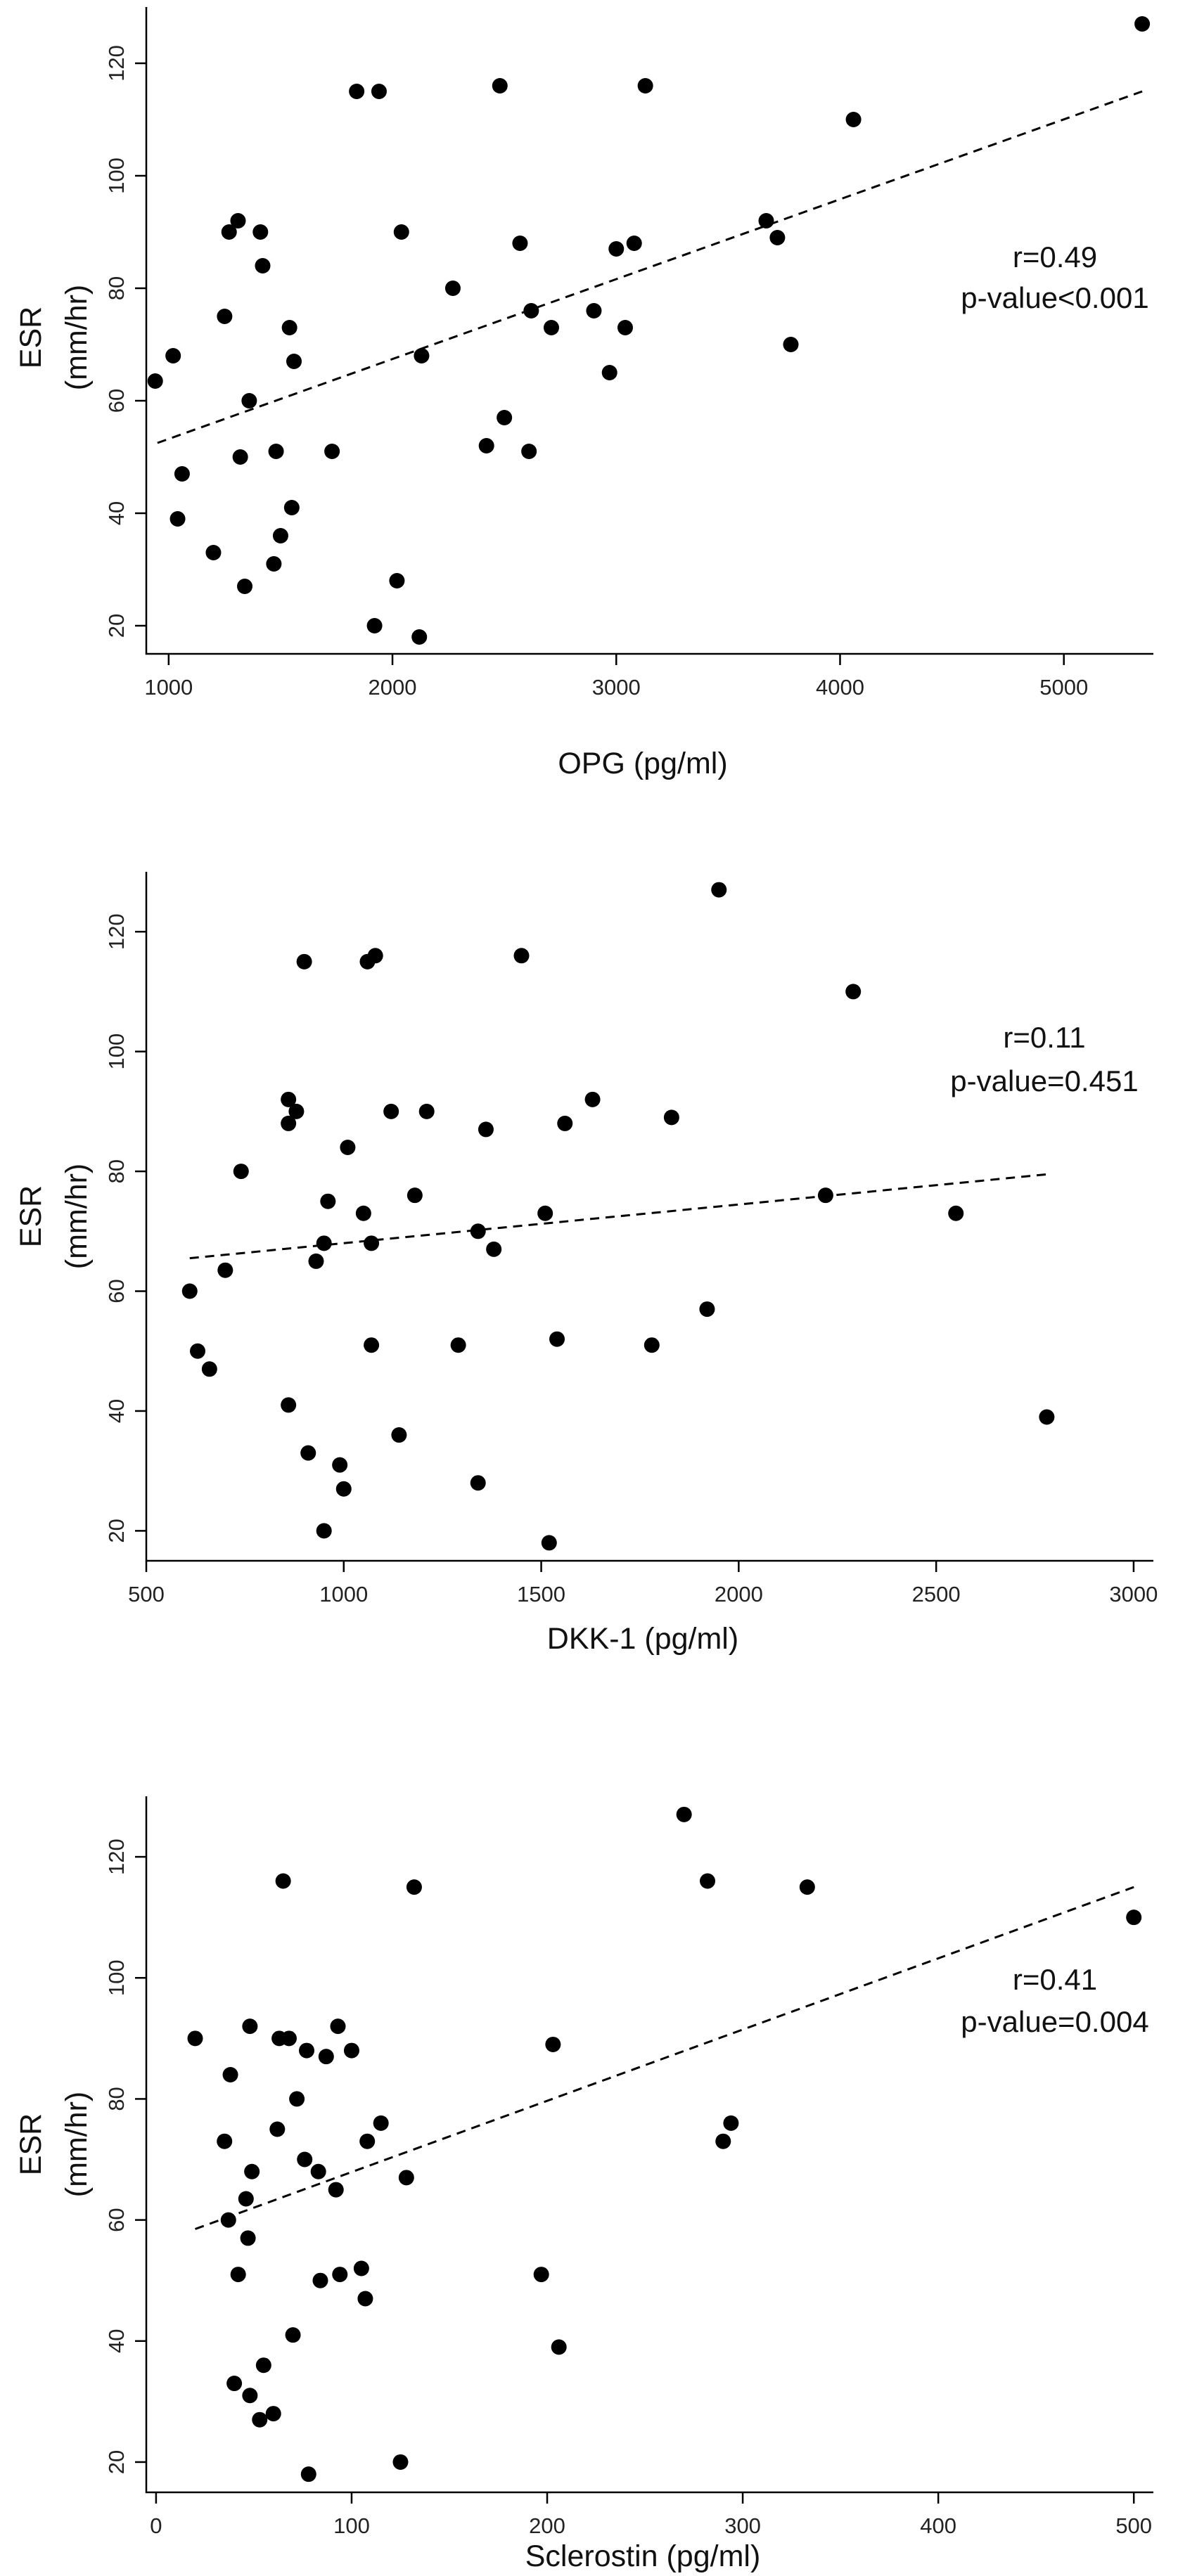  I want to click on x-tick-label: 200, so click(547, 2525).